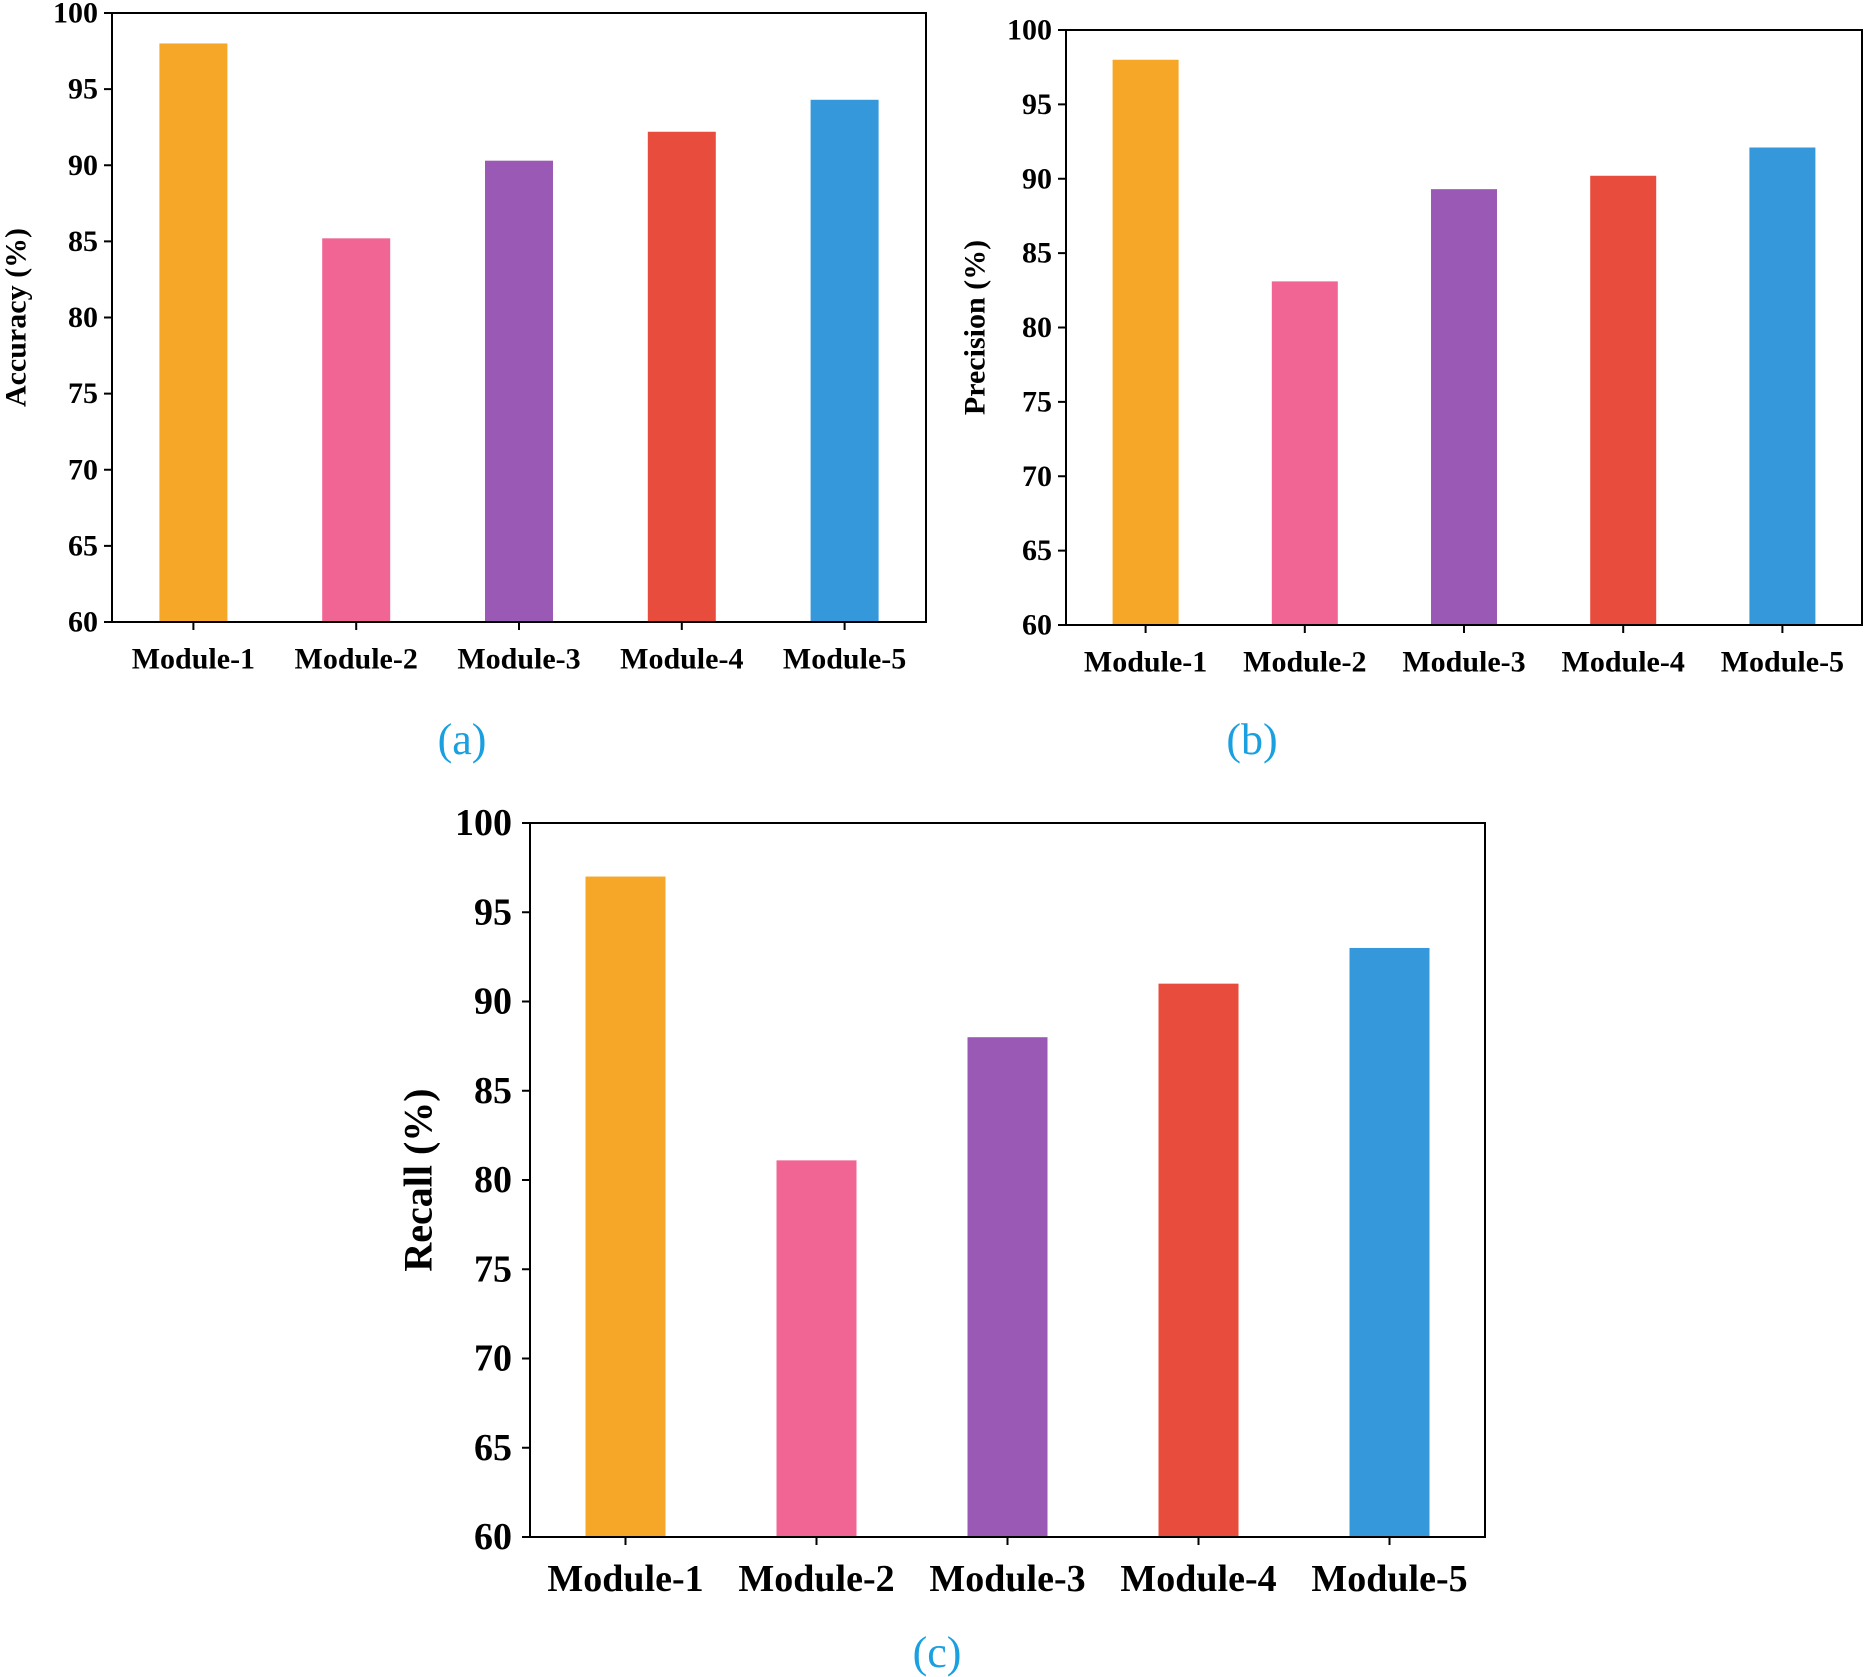 This screenshot has height=1677, width=1864. Describe the element at coordinates (16, 317) in the screenshot. I see `y-axis-label: Accuracy (%)` at that location.